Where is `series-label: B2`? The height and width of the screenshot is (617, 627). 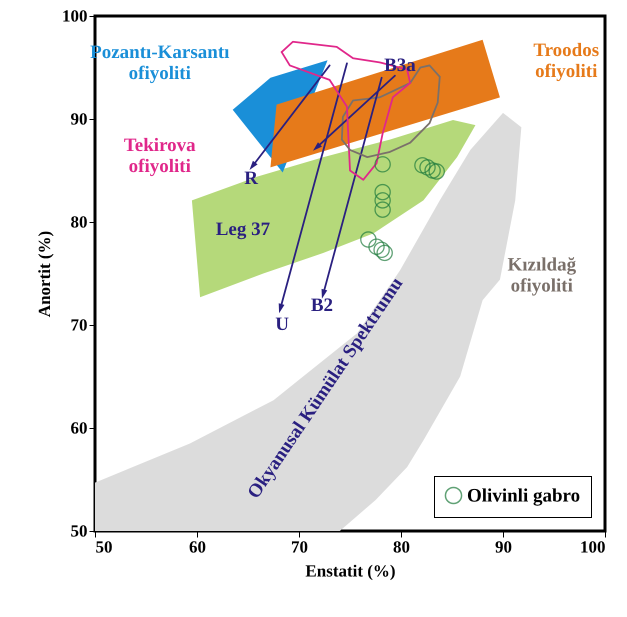
series-label: B2 is located at coordinates (322, 305).